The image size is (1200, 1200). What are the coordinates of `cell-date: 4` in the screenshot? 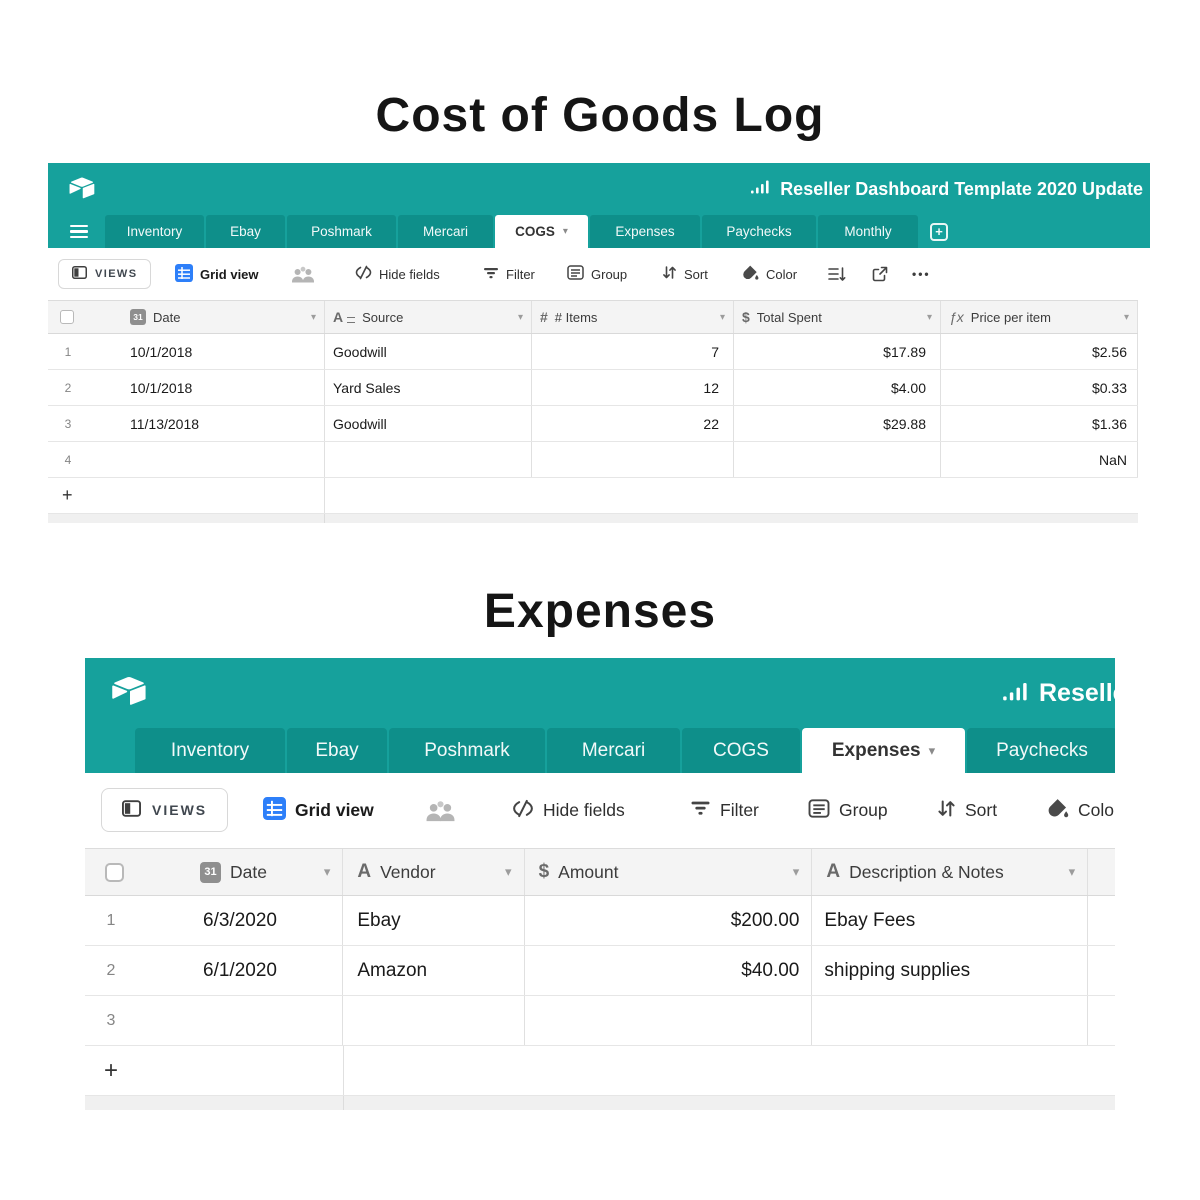 It's located at (186, 459).